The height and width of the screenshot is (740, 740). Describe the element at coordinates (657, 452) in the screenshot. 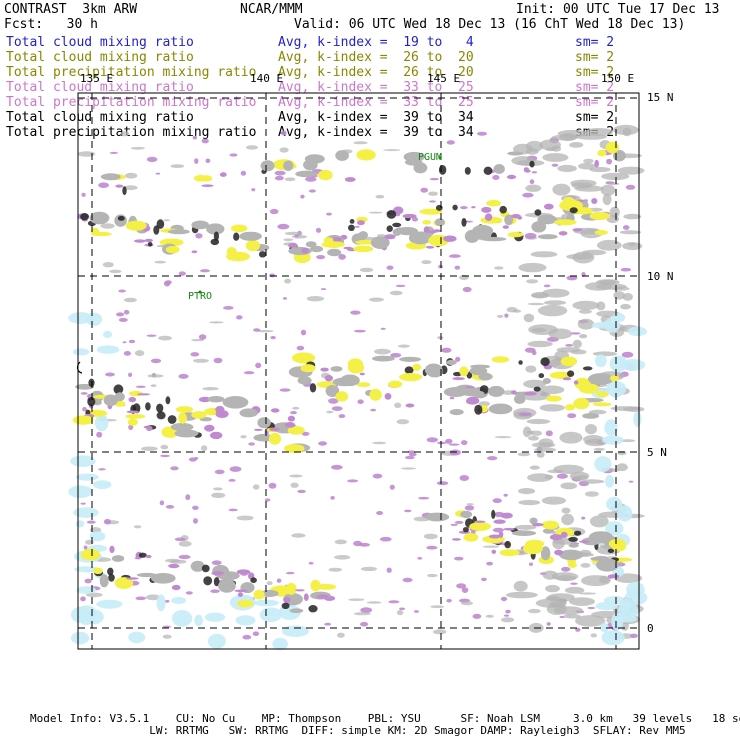

I see `lat-label: 5 N` at that location.